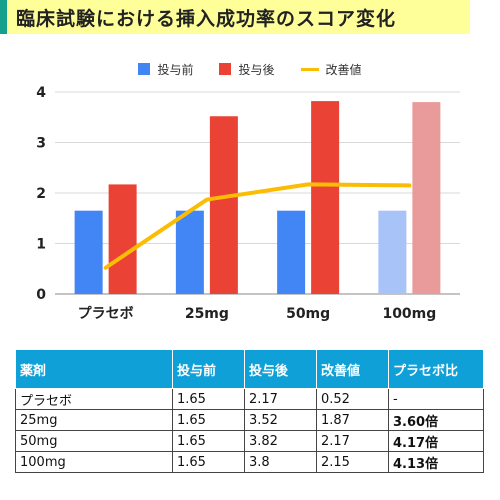  Describe the element at coordinates (436, 399) in the screenshot. I see `table-cell: -` at that location.